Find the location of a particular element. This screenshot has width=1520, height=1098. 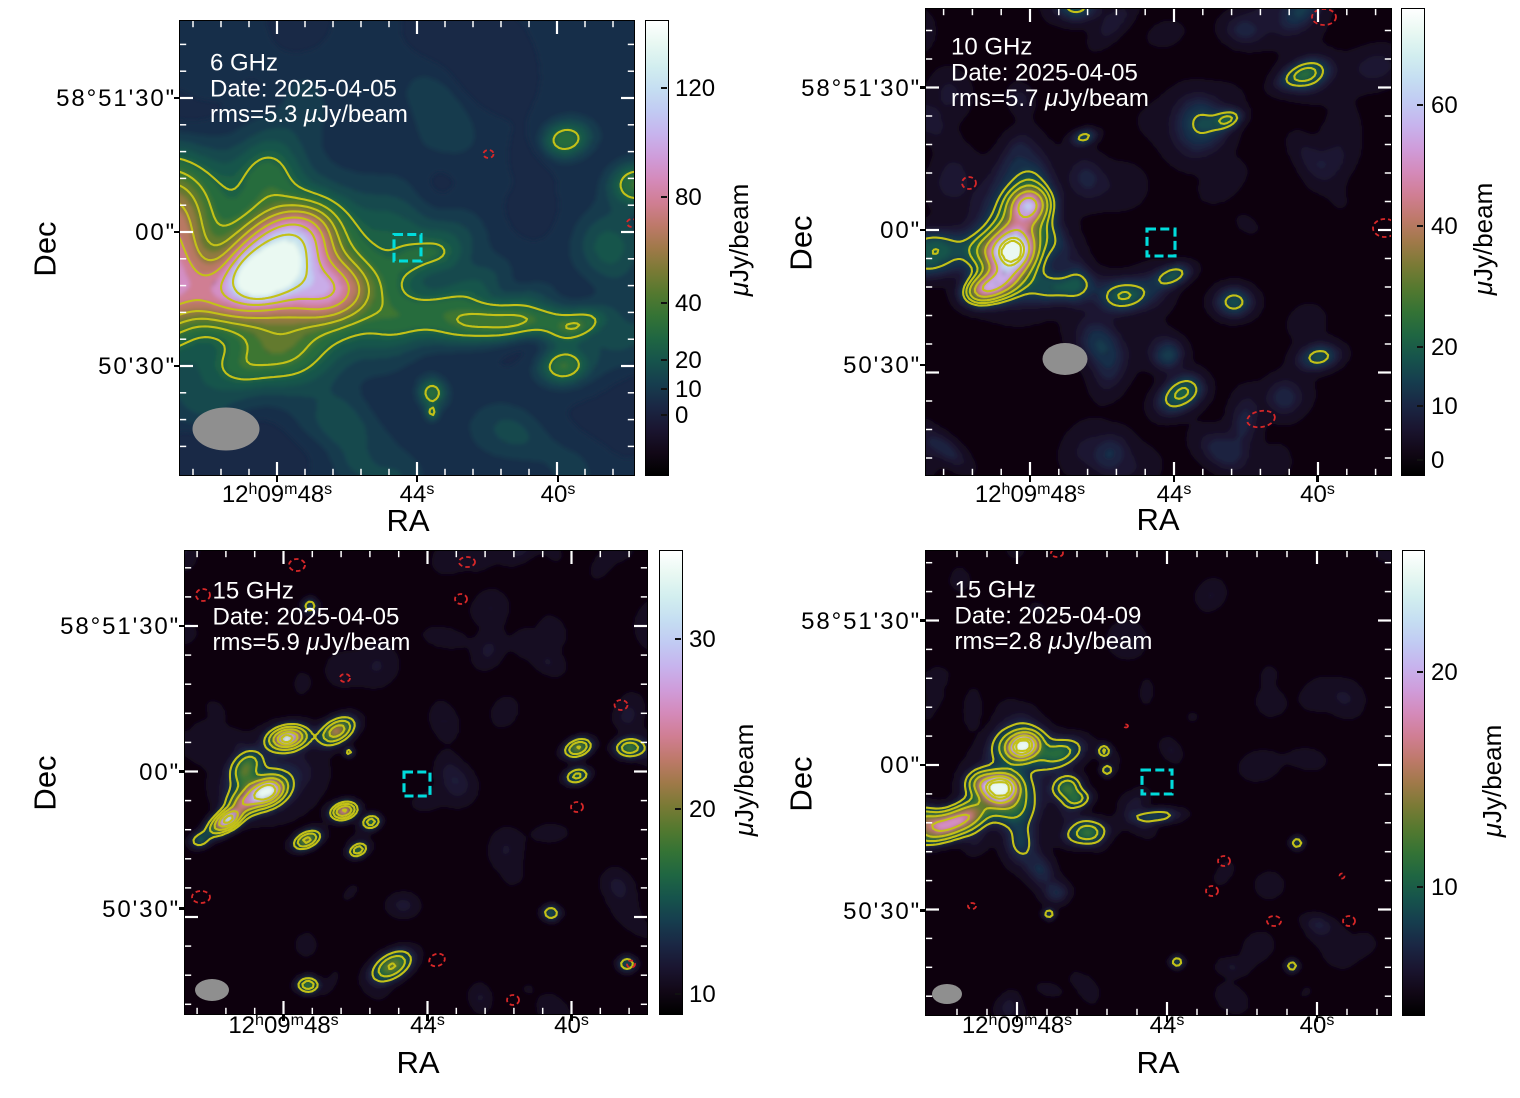

svg-text: 10 GHz is located at coordinates (991, 47).